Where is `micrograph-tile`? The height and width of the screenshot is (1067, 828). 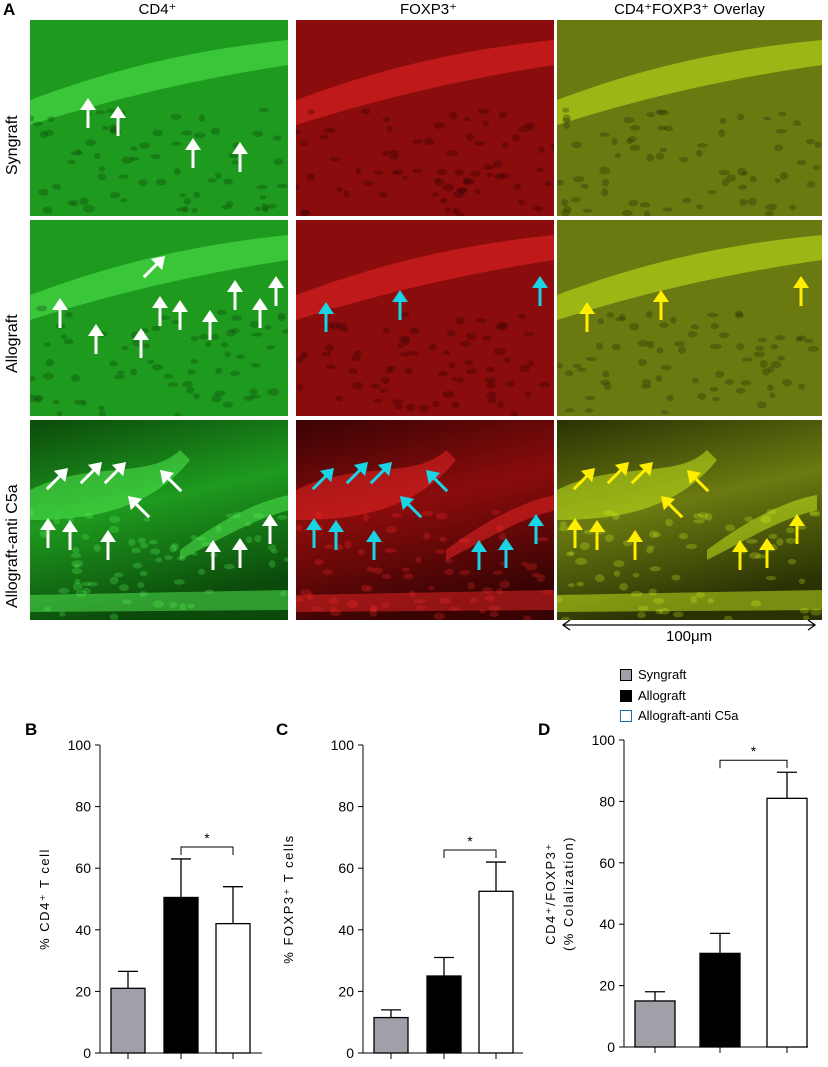 micrograph-tile is located at coordinates (159, 318).